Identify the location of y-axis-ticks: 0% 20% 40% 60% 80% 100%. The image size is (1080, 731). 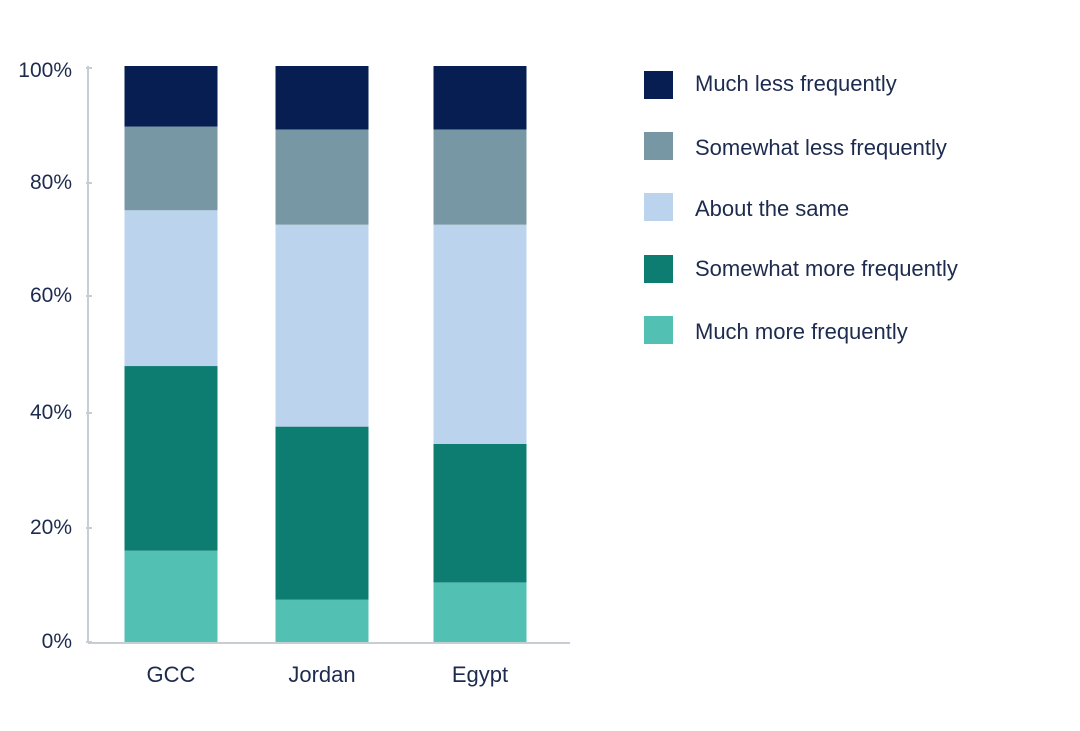
(45, 356).